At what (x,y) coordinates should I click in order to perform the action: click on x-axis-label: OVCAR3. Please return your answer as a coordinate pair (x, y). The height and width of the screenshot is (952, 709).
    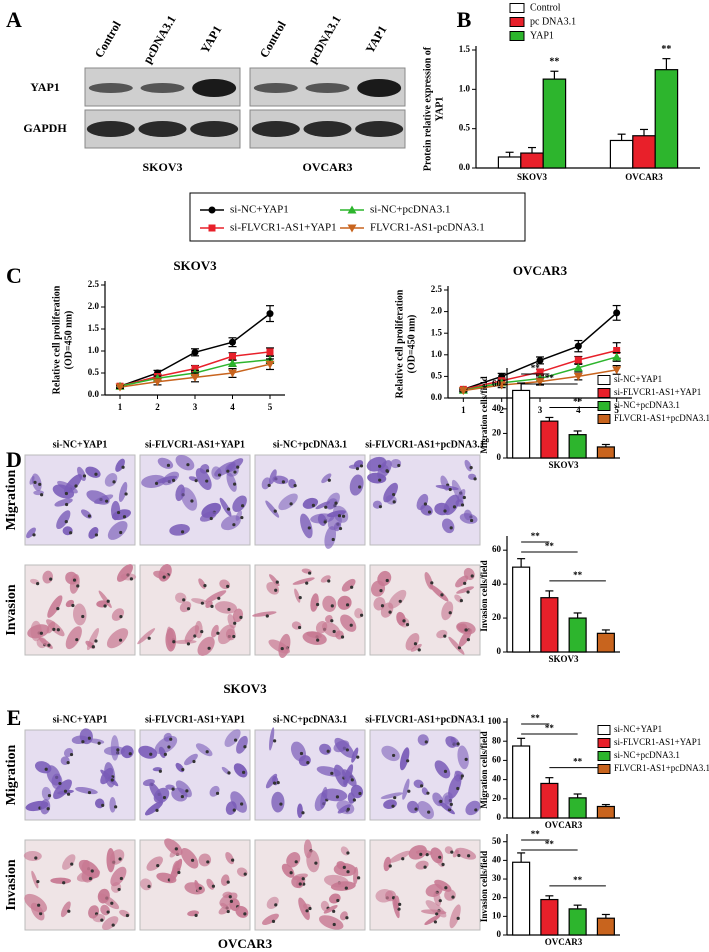
    Looking at the image, I should click on (564, 942).